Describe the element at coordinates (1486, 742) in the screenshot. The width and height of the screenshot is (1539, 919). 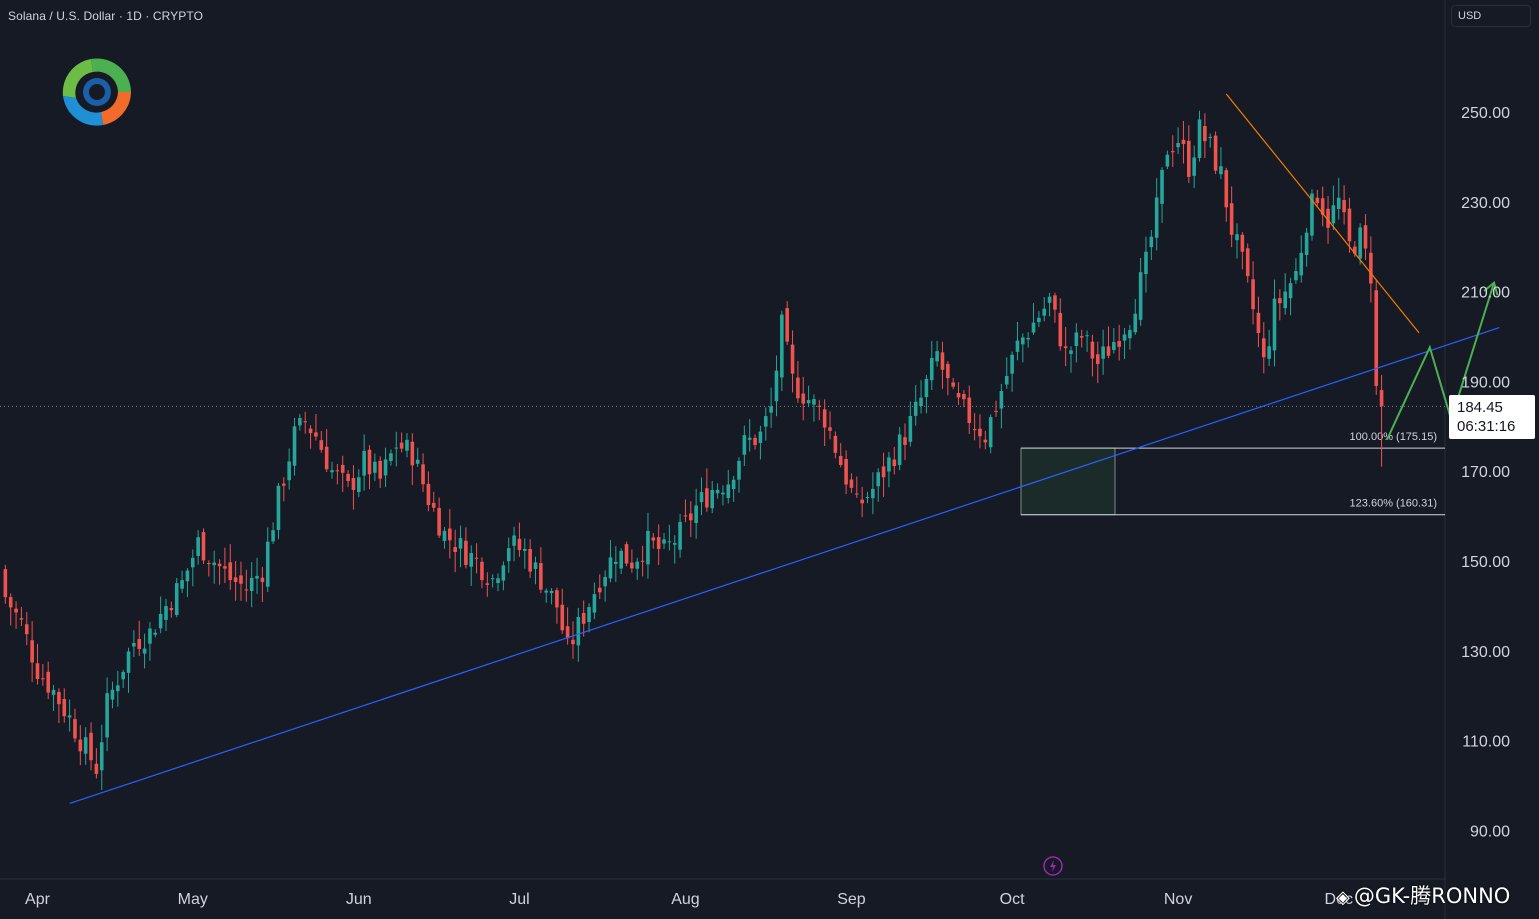
I see `y-tick-label: 110.00` at that location.